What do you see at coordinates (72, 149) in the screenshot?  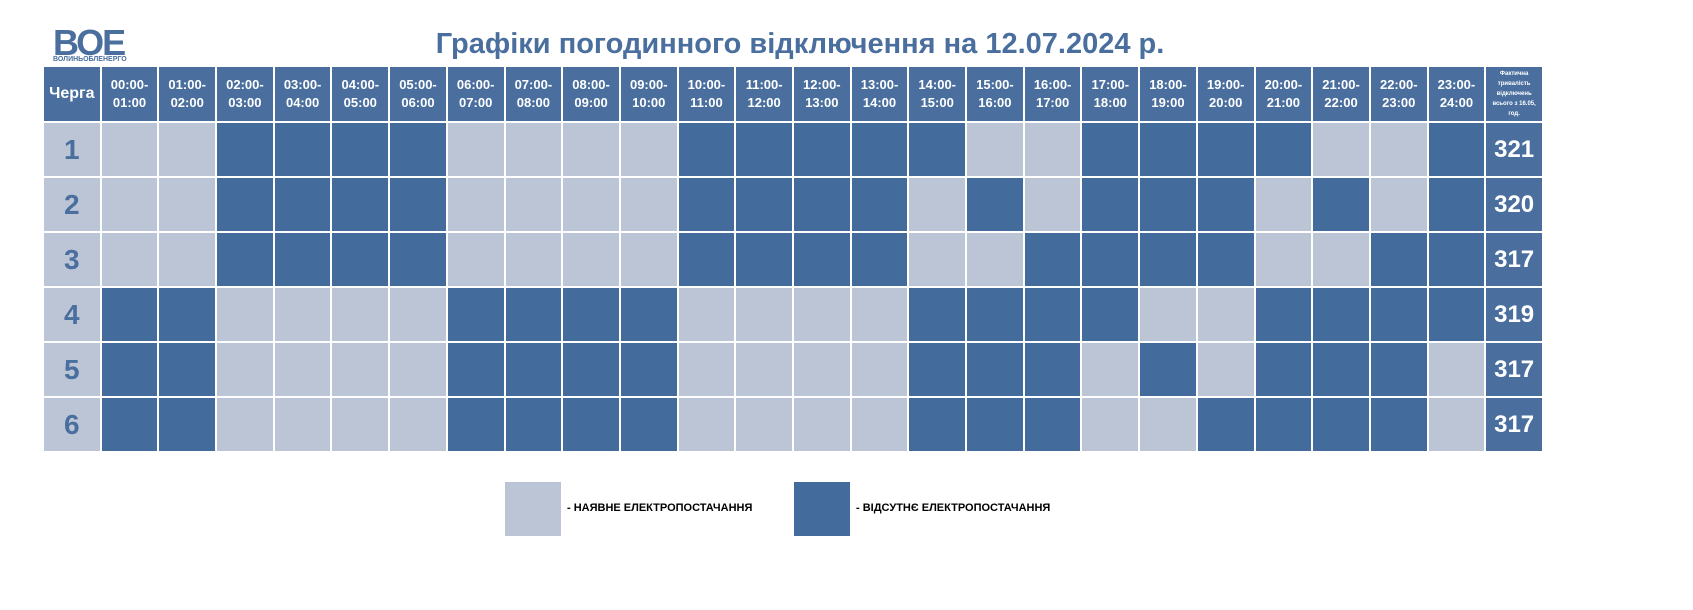 I see `queue-number: 1` at bounding box center [72, 149].